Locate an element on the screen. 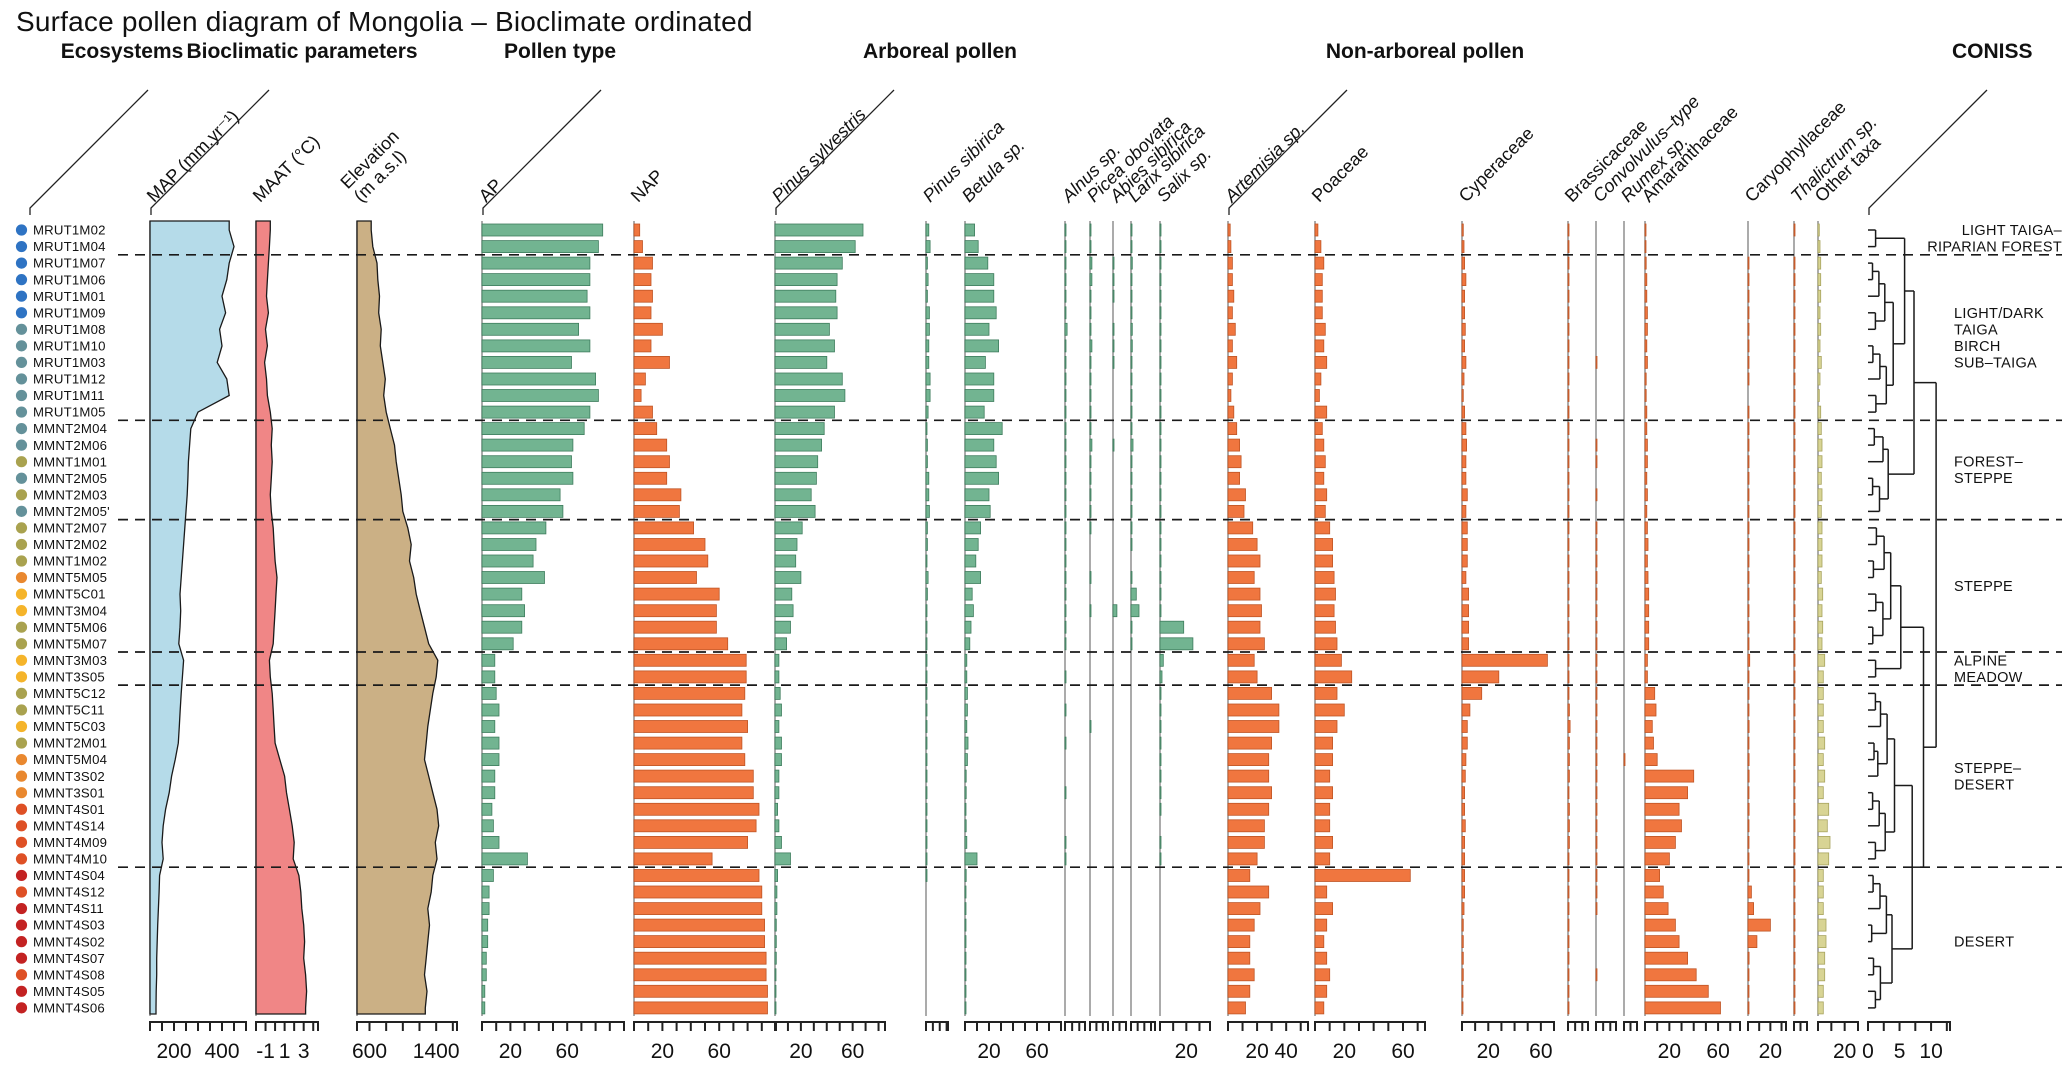 This screenshot has width=2067, height=1075. sample-label: MRUT1M11 is located at coordinates (69, 395).